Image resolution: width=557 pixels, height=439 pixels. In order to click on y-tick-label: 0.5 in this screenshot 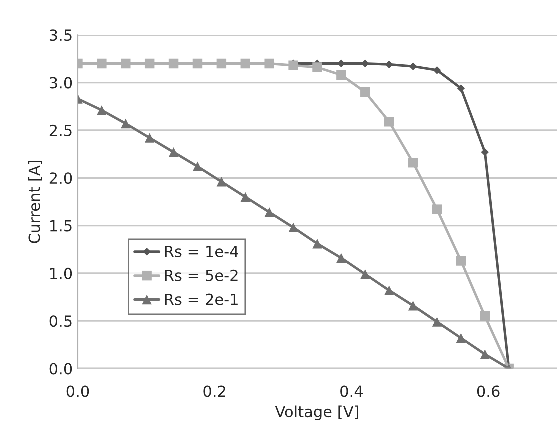, I will do `click(61, 322)`.